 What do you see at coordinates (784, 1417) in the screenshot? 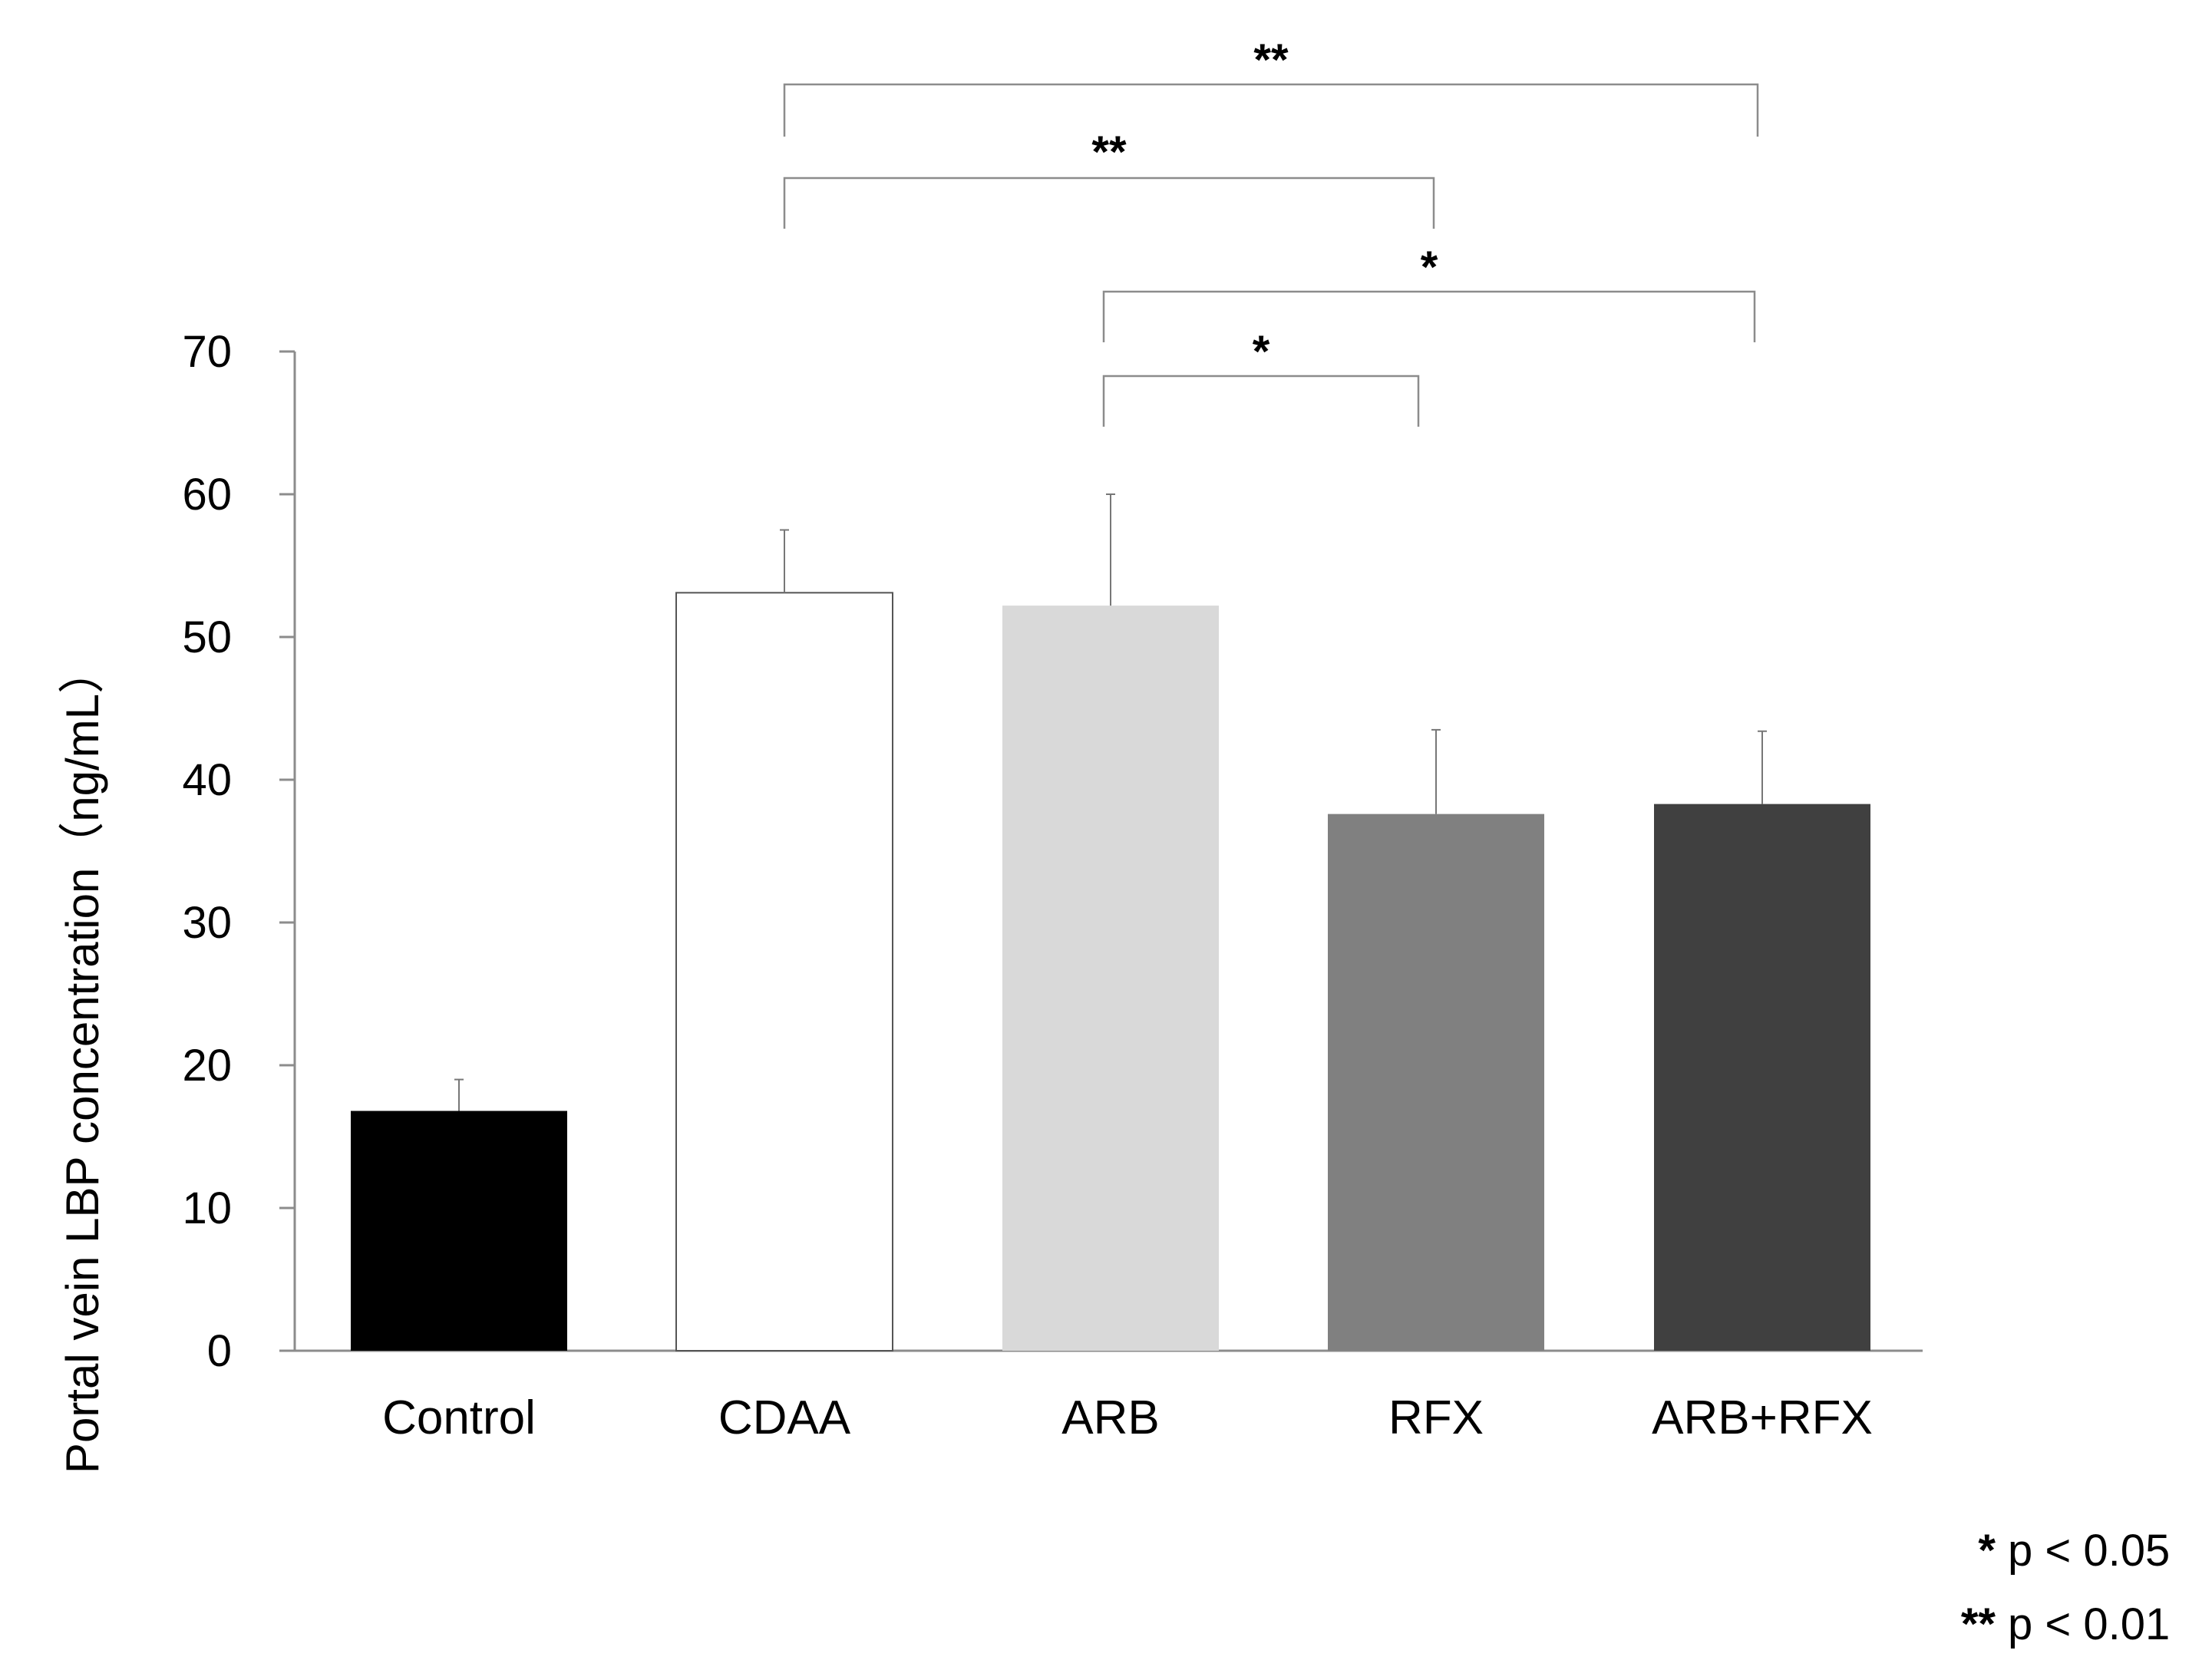
I see `x-category-label: CDAA` at bounding box center [784, 1417].